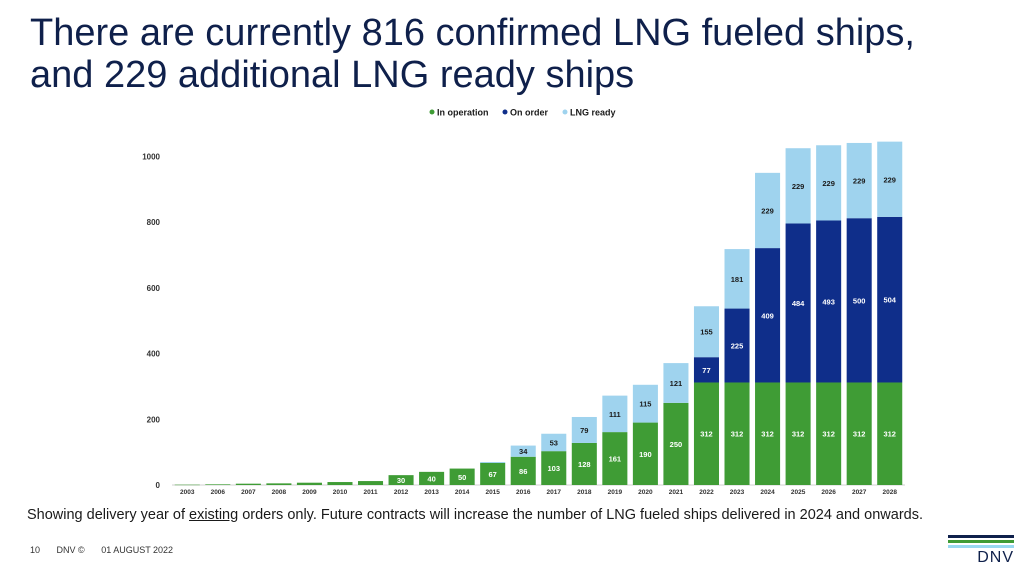  Describe the element at coordinates (889, 492) in the screenshot. I see `x-tick-label: 2028` at that location.